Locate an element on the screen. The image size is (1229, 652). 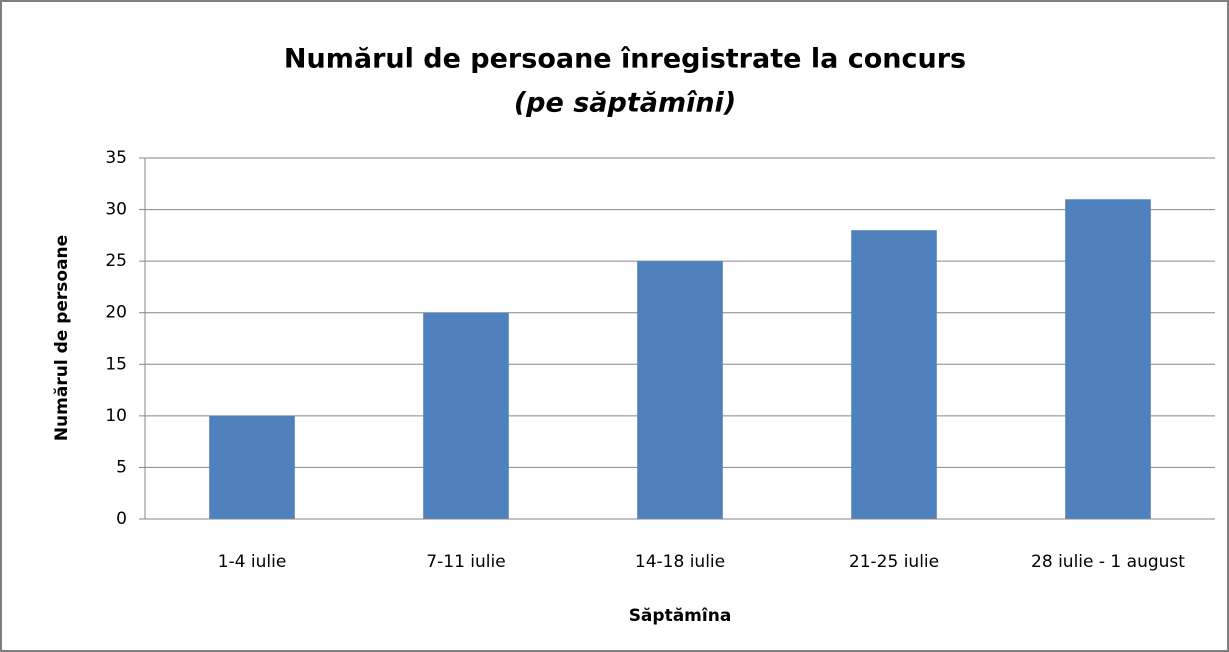
y-axis-title: Numărul de persoane is located at coordinates (62, 338).